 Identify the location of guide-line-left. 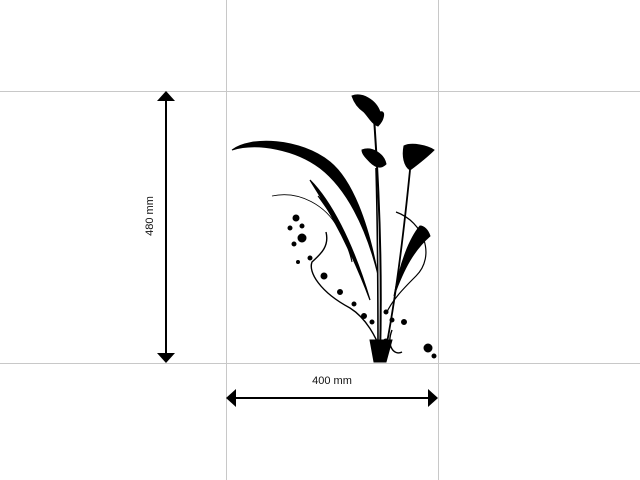
(226, 240).